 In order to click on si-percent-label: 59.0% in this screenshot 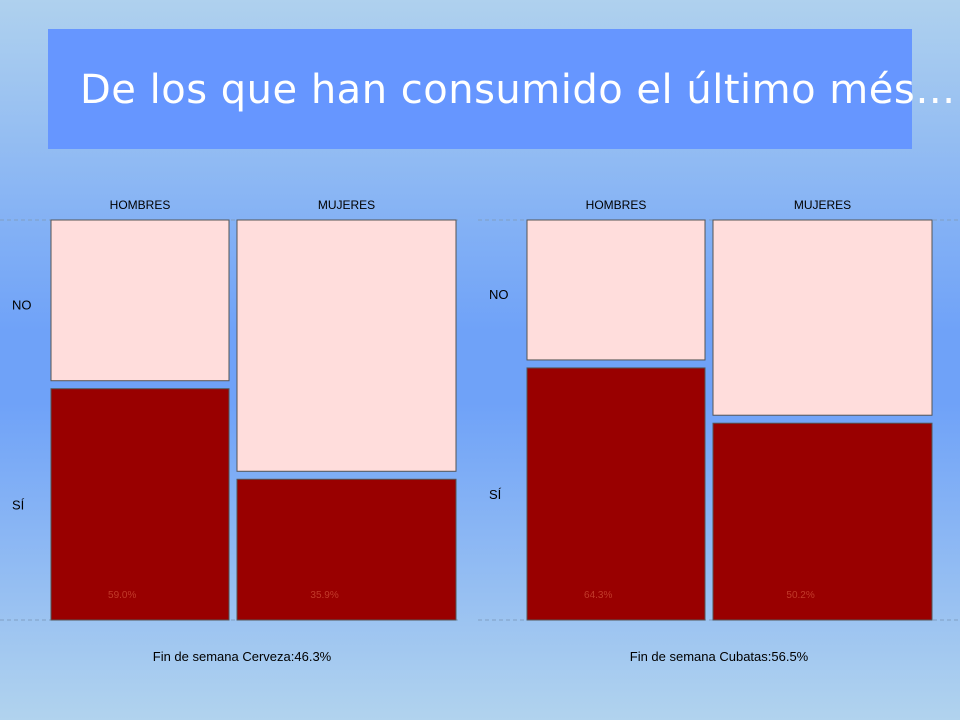, I will do `click(122, 595)`.